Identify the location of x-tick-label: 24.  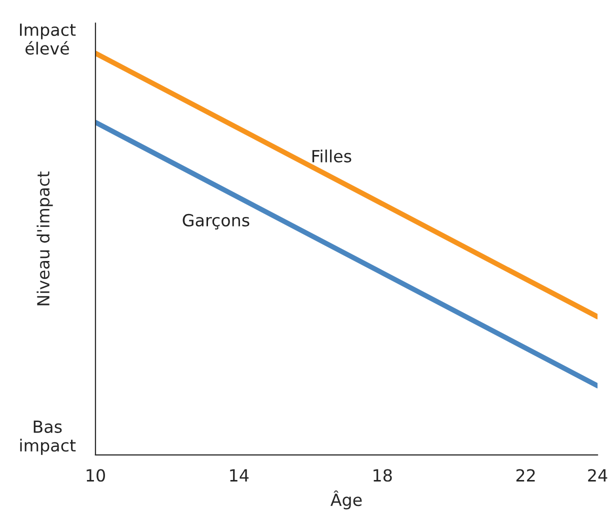
(598, 475).